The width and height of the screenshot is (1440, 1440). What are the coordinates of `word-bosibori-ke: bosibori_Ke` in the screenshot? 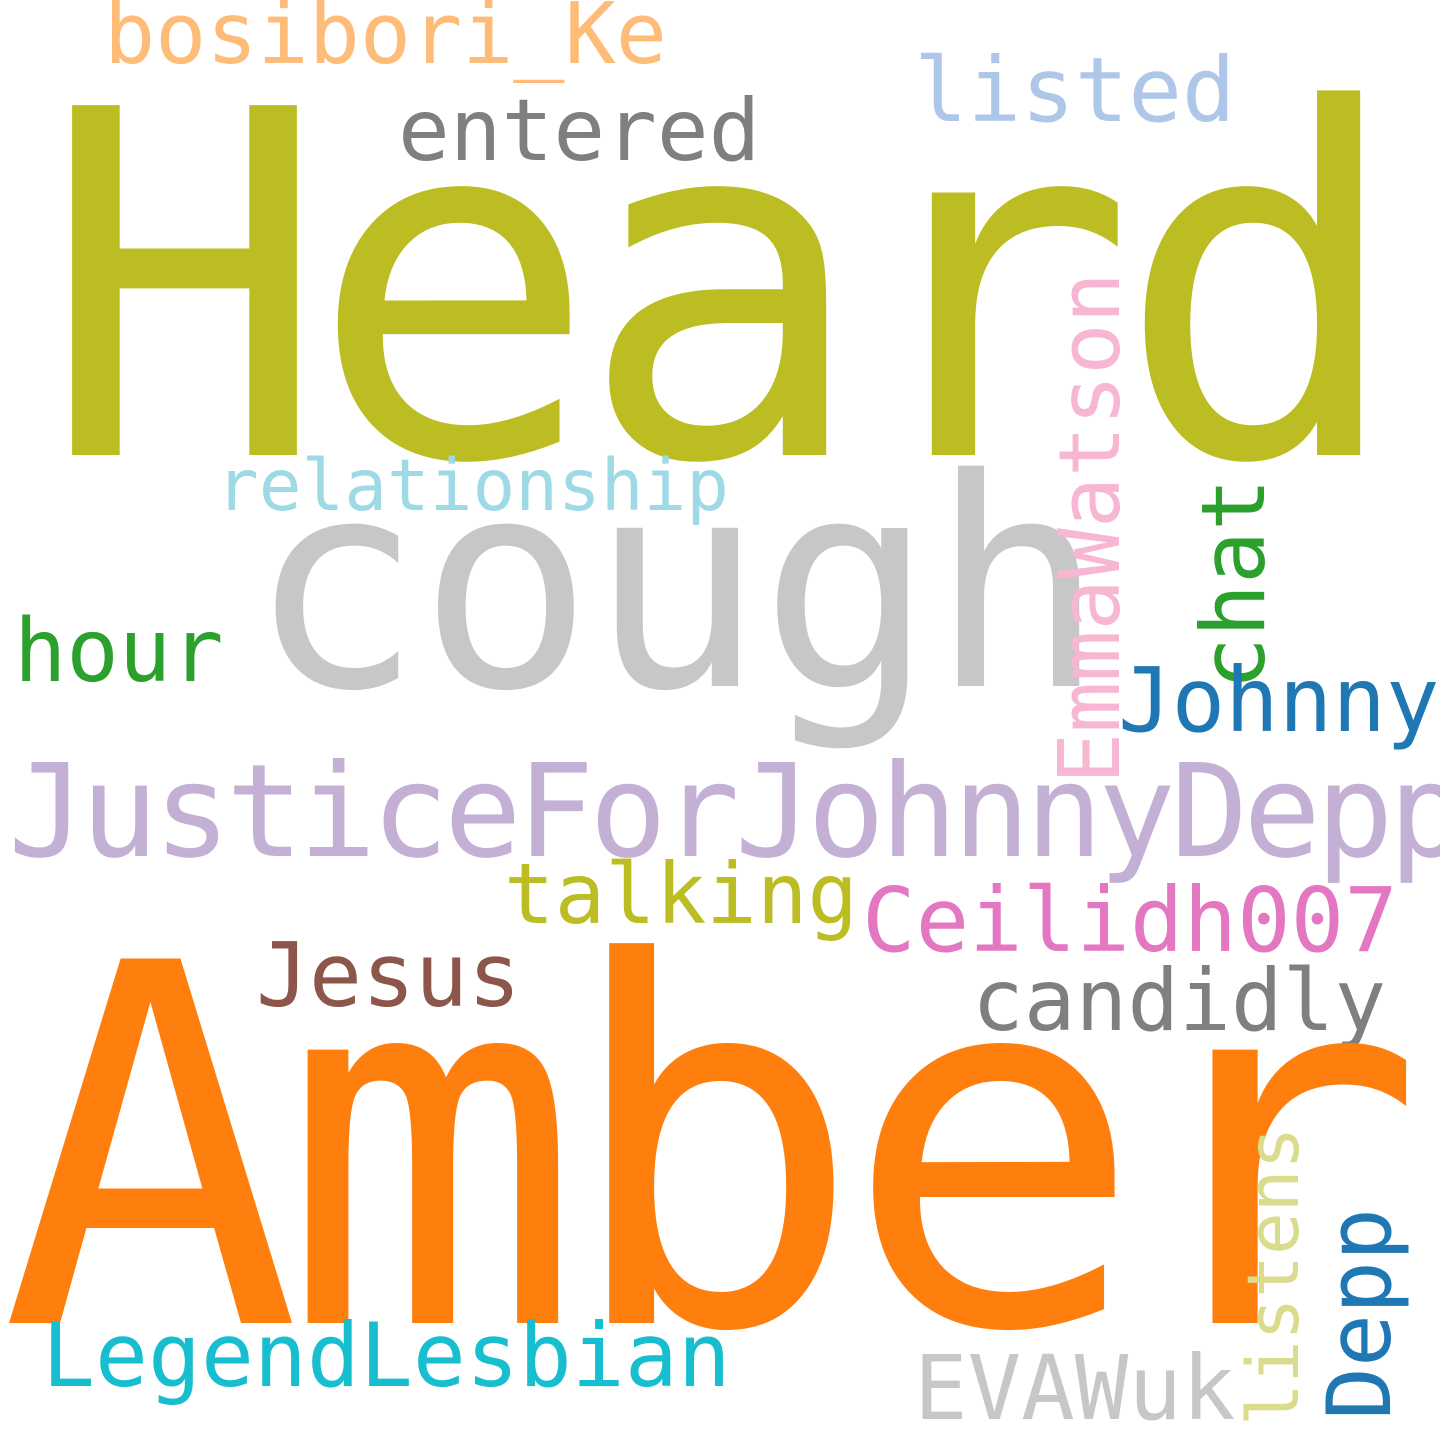 It's located at (385, 42).